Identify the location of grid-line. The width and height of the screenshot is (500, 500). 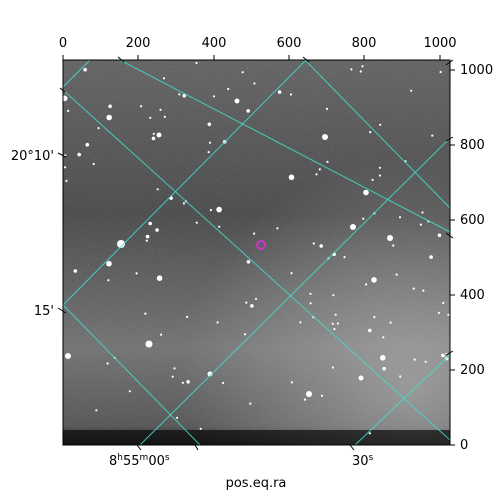
(77, 74).